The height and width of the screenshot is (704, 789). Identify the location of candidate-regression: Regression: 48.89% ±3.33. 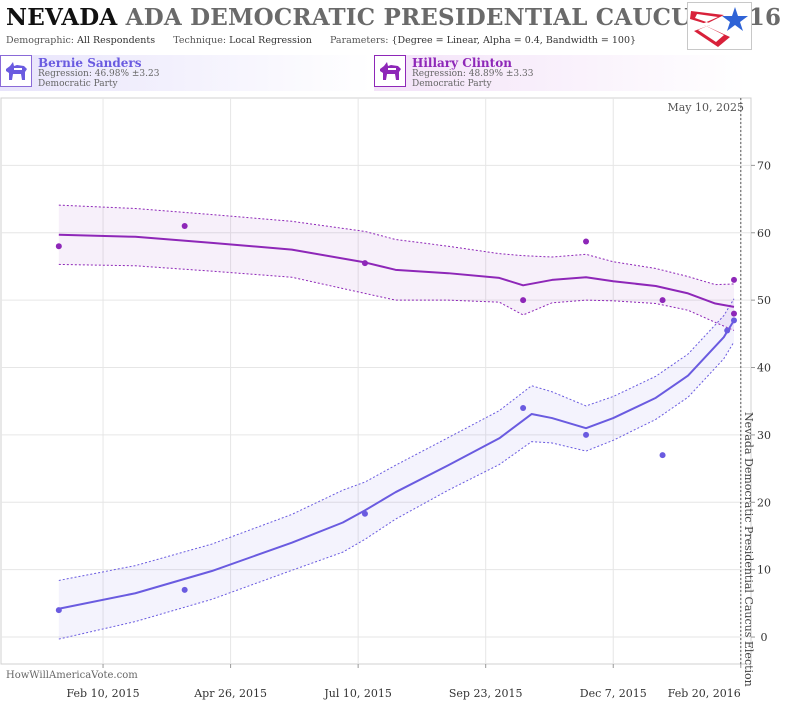
(473, 74).